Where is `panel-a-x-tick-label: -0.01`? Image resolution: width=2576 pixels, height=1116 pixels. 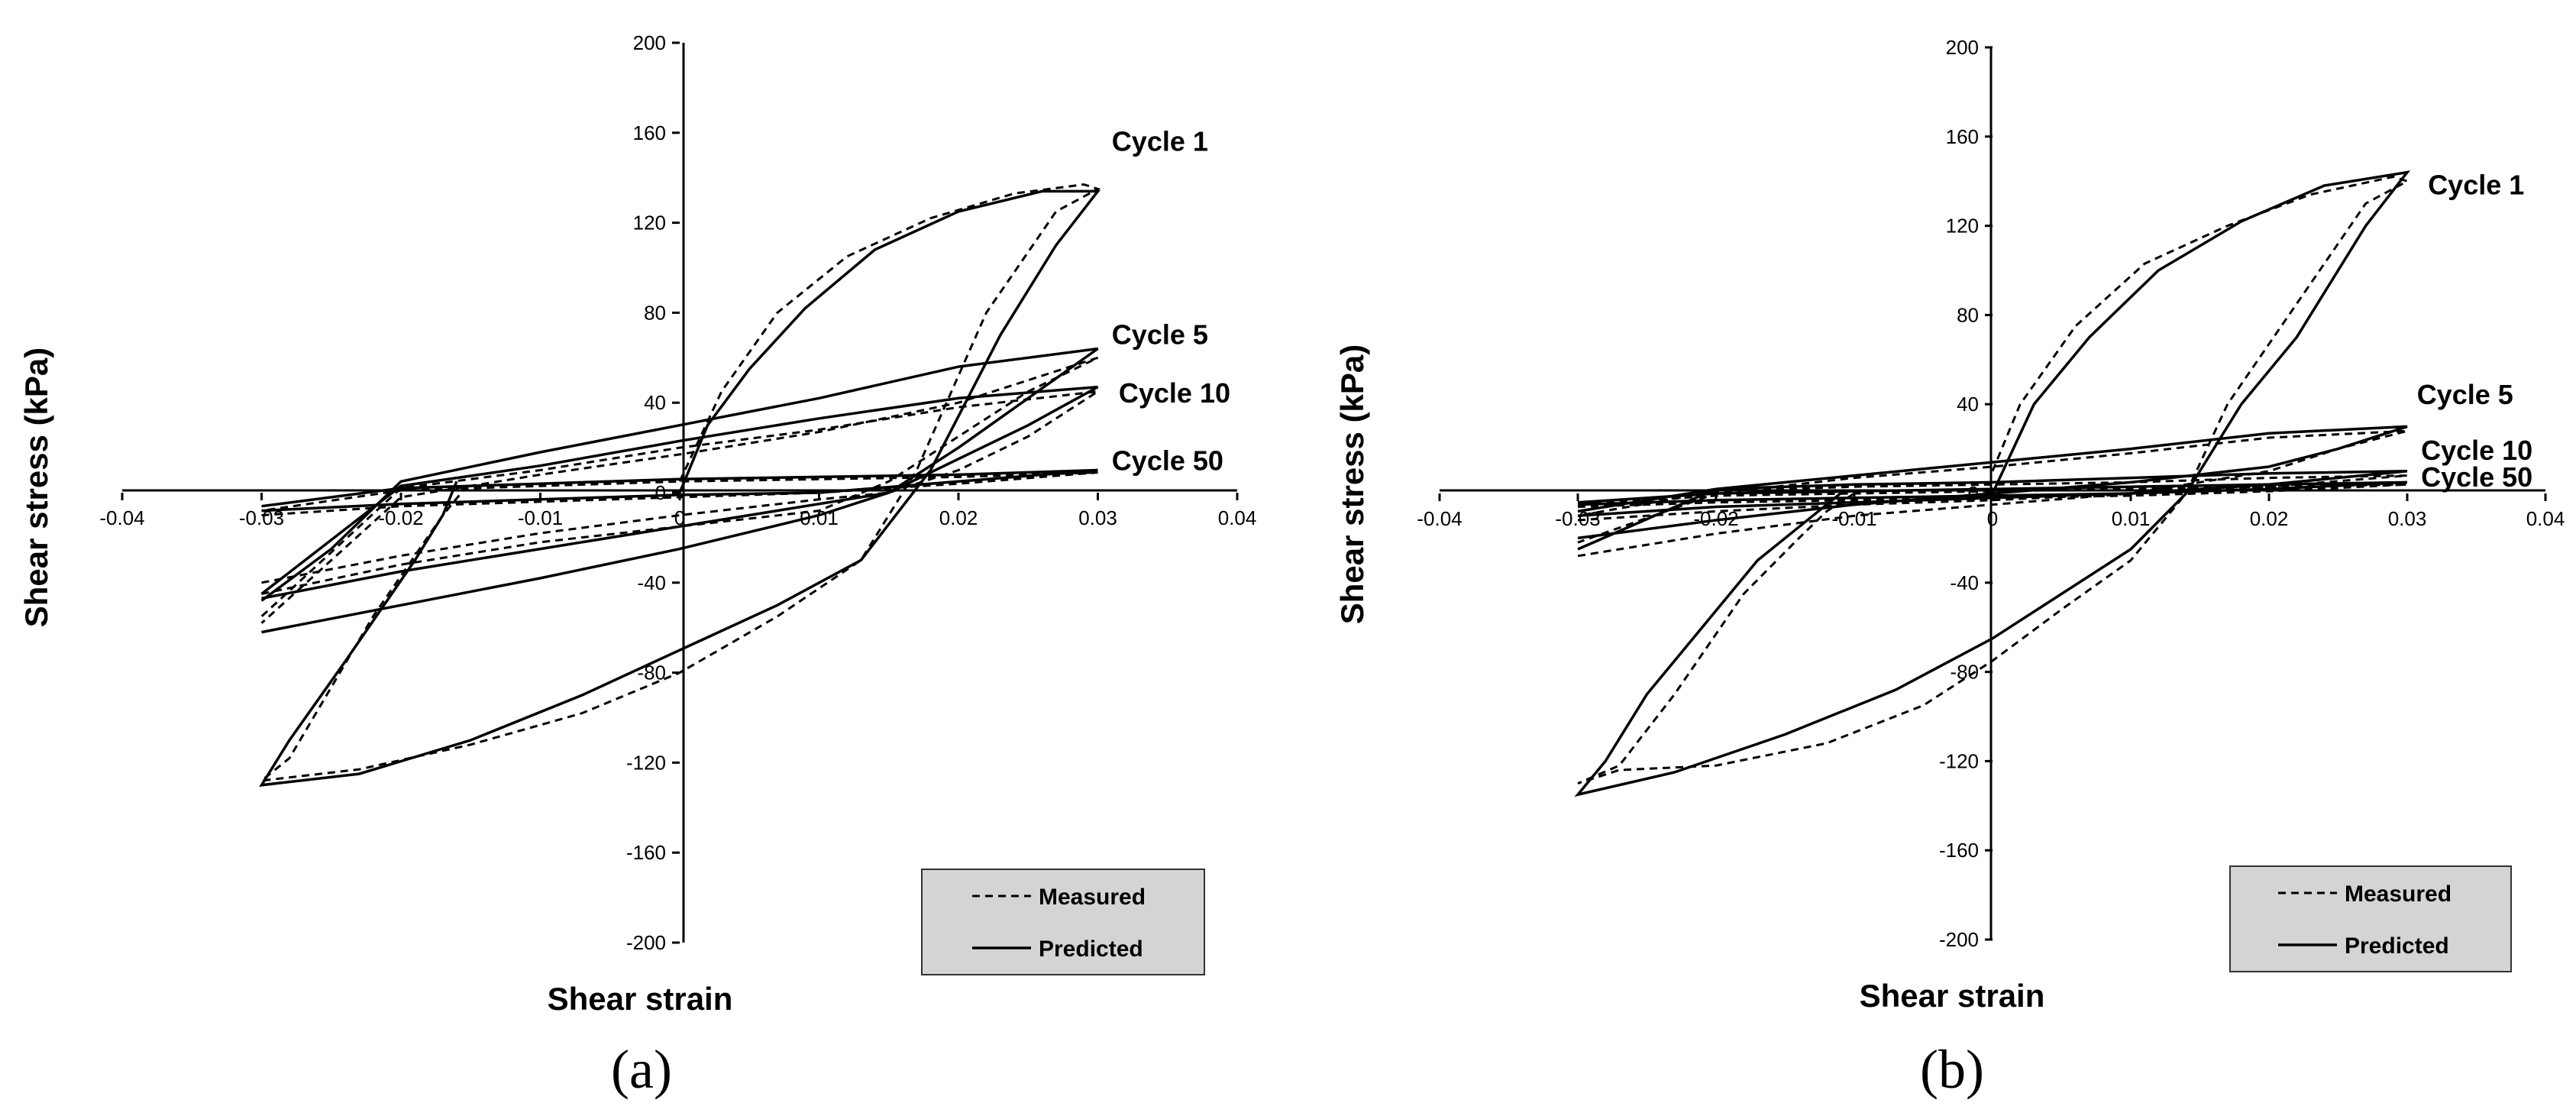 panel-a-x-tick-label: -0.01 is located at coordinates (540, 517).